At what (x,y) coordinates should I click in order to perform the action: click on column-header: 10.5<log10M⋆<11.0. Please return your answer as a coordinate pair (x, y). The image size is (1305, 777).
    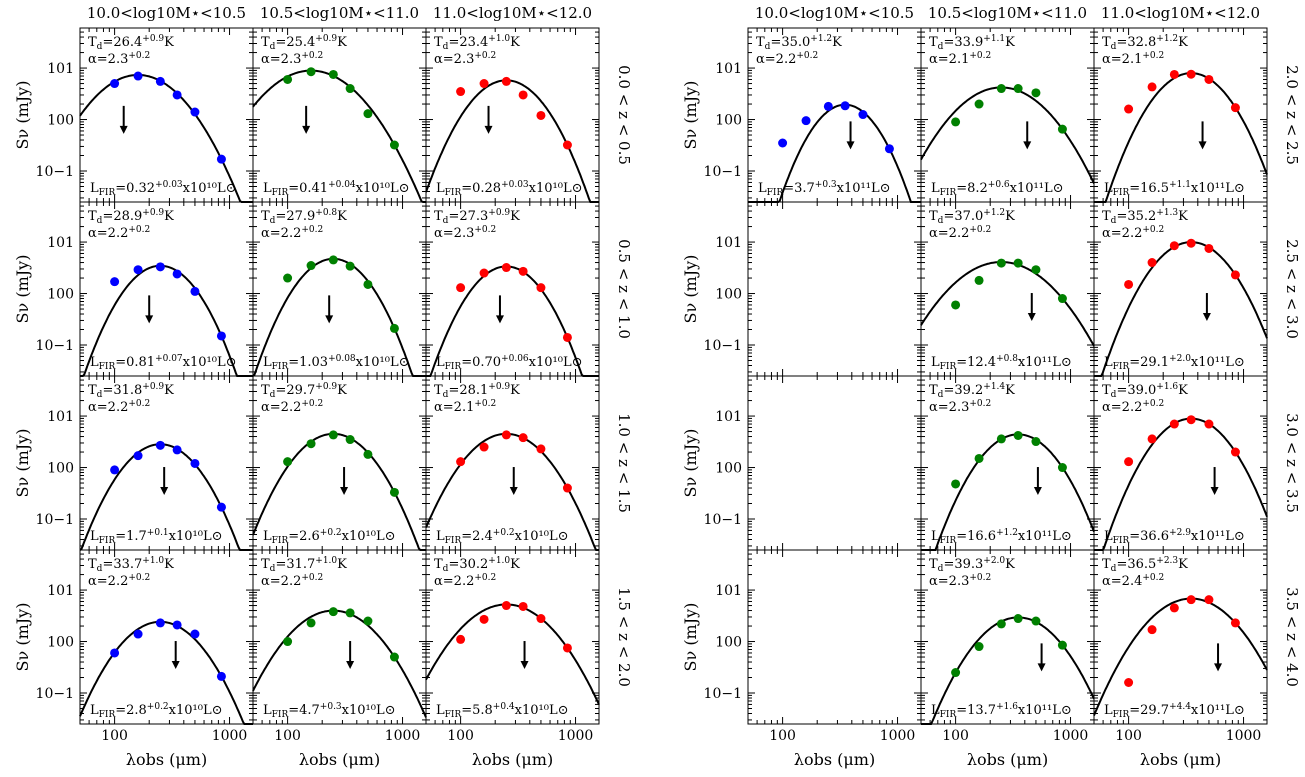
    Looking at the image, I should click on (1007, 13).